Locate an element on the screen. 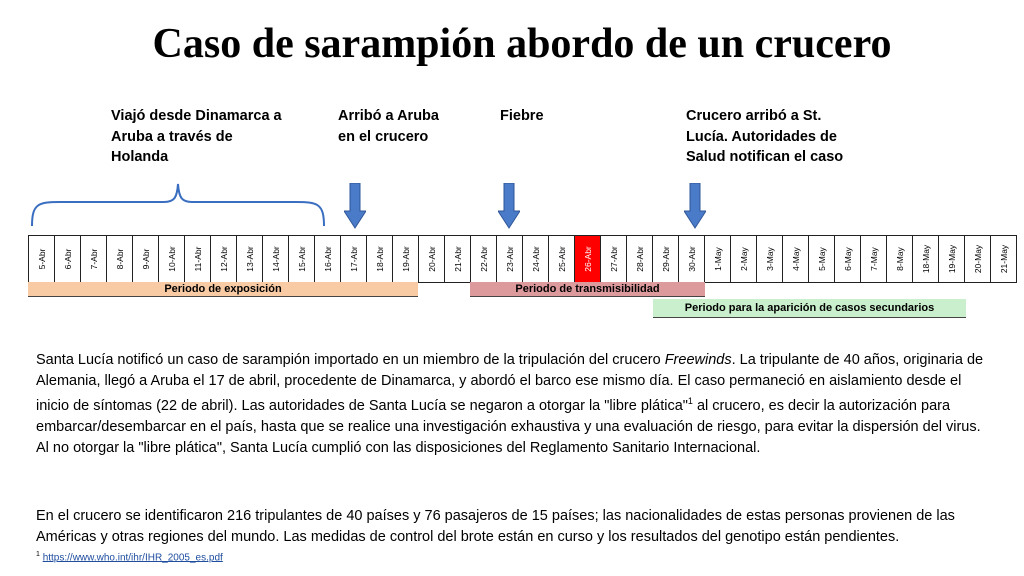  timeline-day: 15-Abr is located at coordinates (302, 259).